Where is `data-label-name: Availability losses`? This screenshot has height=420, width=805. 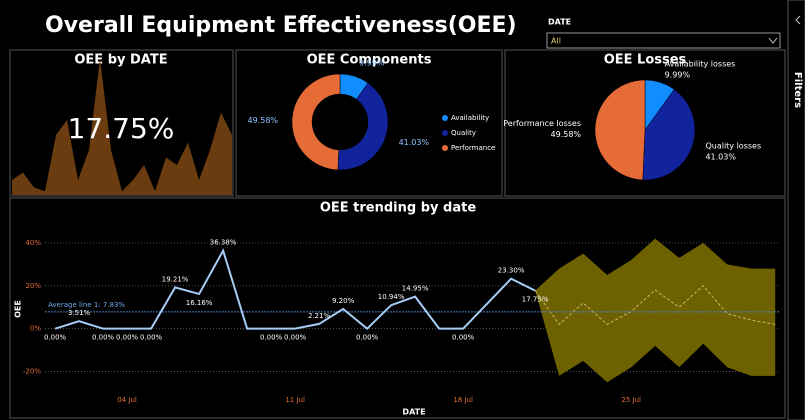 data-label-name: Availability losses is located at coordinates (700, 64).